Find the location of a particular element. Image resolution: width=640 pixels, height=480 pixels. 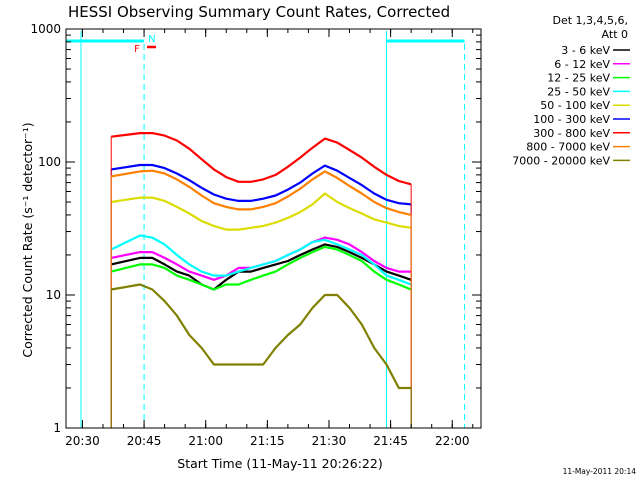

flag-label-f: F is located at coordinates (137, 49).